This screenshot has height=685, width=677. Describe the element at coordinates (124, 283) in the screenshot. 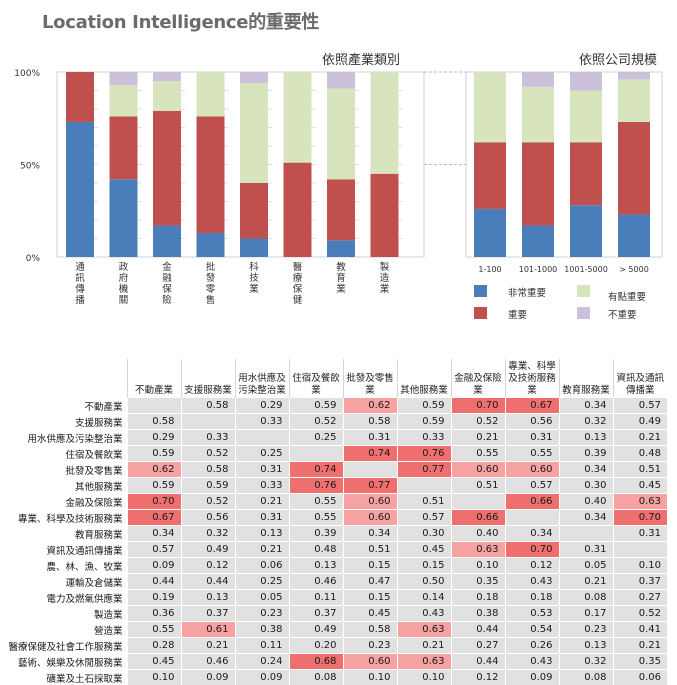

I see `x-tick-label: 政府機關` at that location.